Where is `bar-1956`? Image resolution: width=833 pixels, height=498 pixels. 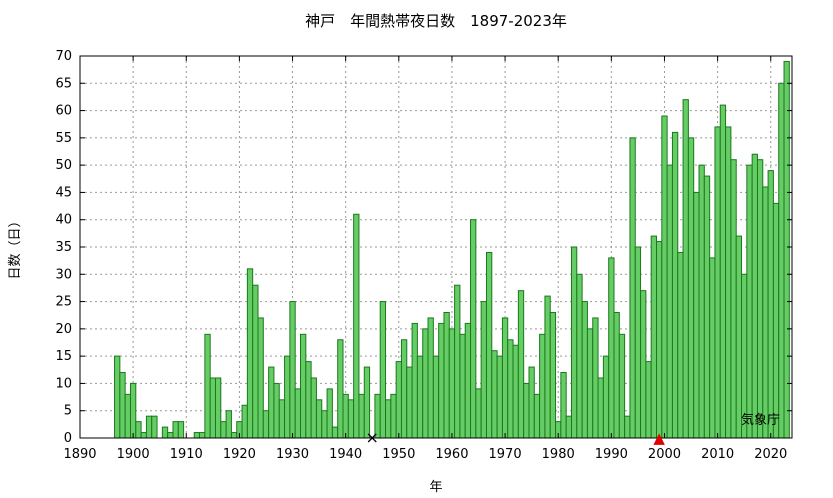
bar-1956 is located at coordinates (430, 378).